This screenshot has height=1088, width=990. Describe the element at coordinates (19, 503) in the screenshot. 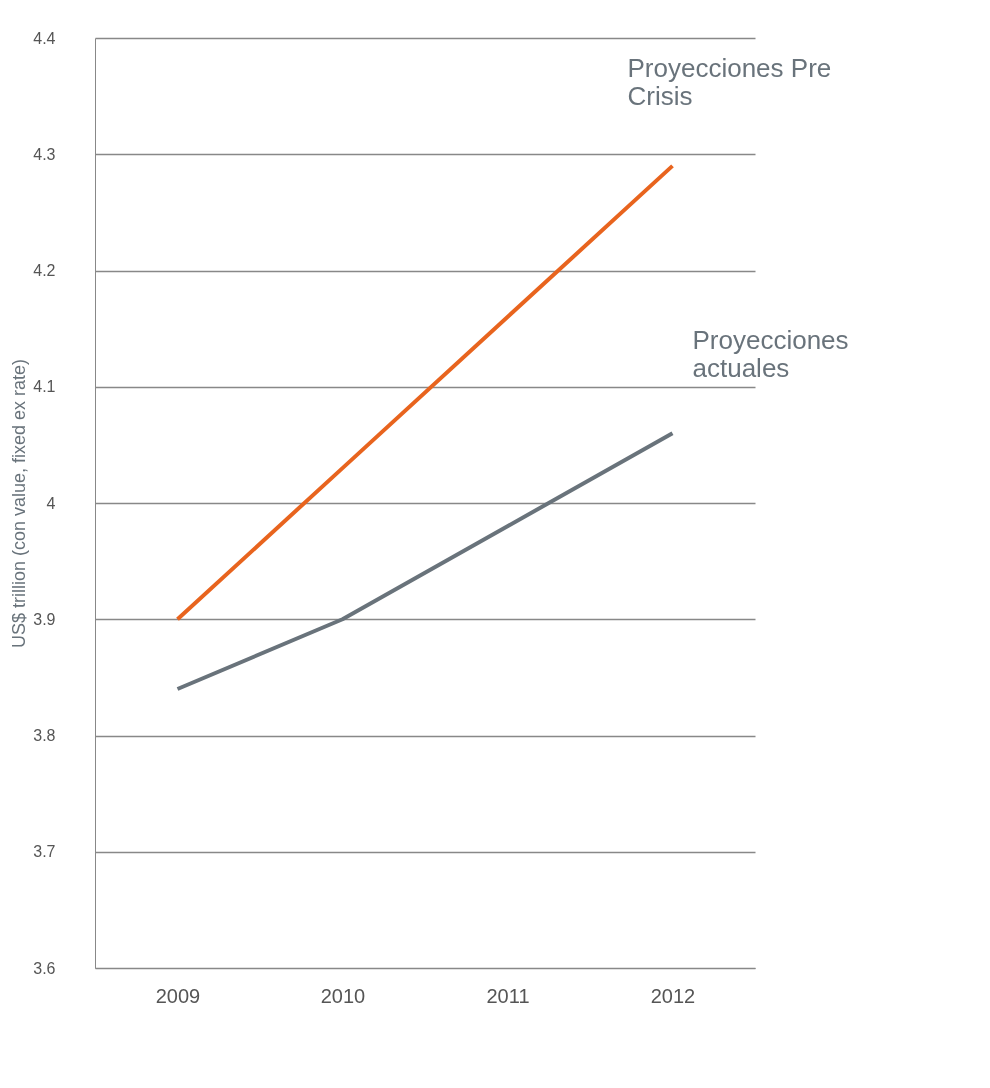

I see `y-axis-title: US$ trillion (con value, fixed ex rate)` at that location.